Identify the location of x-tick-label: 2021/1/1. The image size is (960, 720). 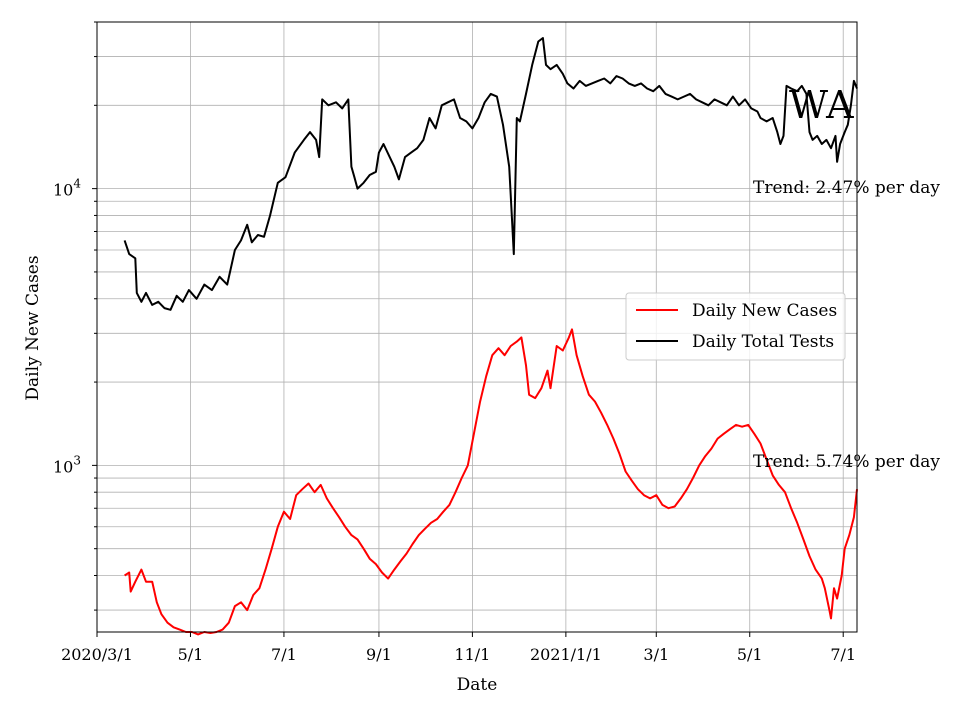
(566, 654).